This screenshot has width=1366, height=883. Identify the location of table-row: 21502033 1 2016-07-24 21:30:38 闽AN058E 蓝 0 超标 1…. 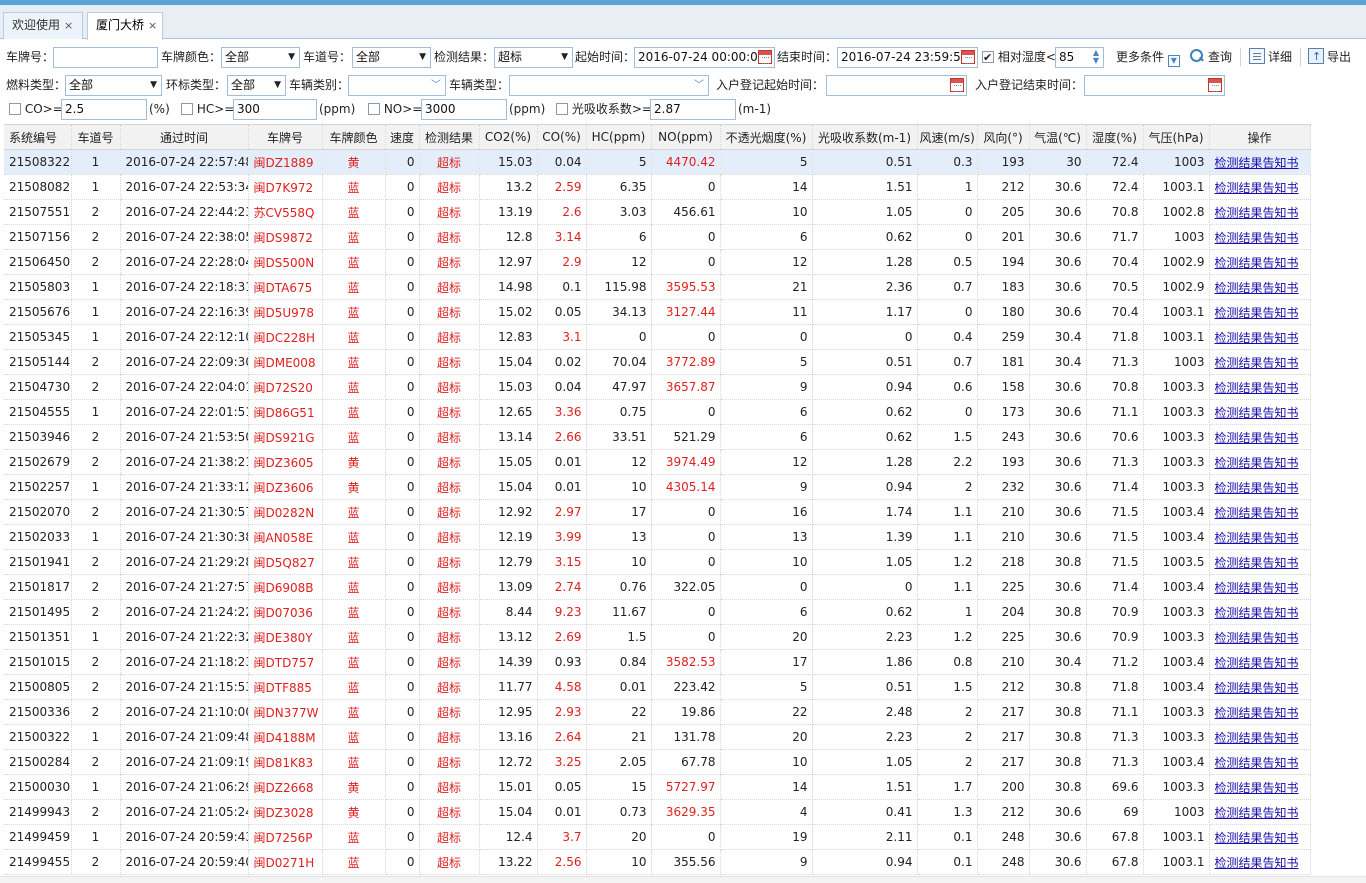
(657, 537).